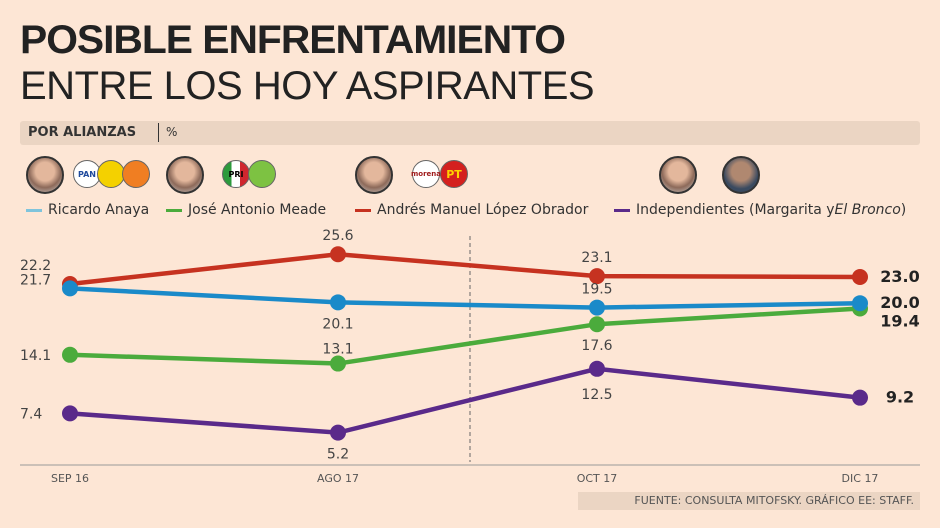 Image resolution: width=940 pixels, height=528 pixels. Describe the element at coordinates (741, 175) in the screenshot. I see `avatar-el-bronco` at that location.